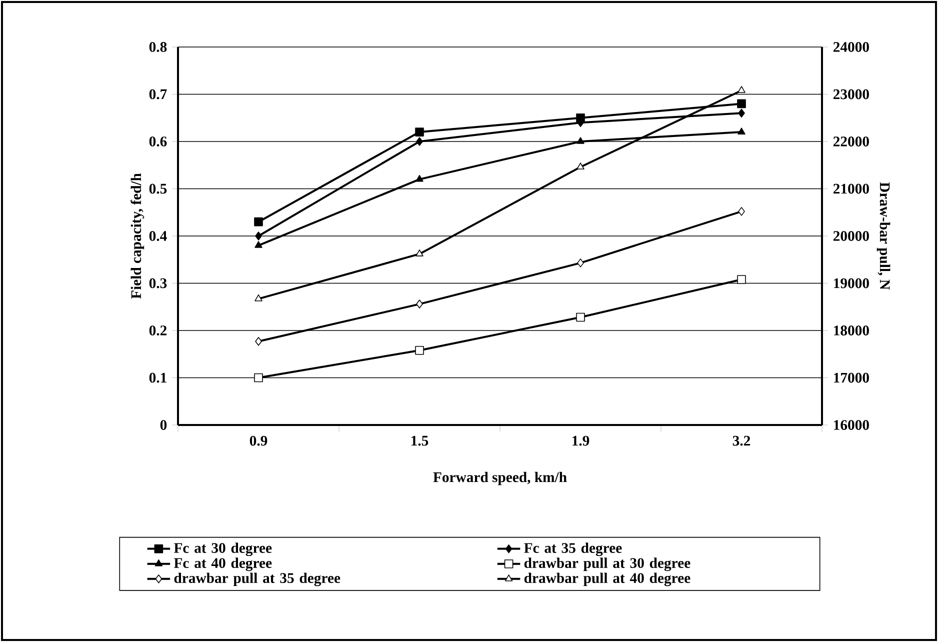 This screenshot has width=938, height=642. What do you see at coordinates (500, 479) in the screenshot?
I see `x-axis-title: Forward speed, km/h` at bounding box center [500, 479].